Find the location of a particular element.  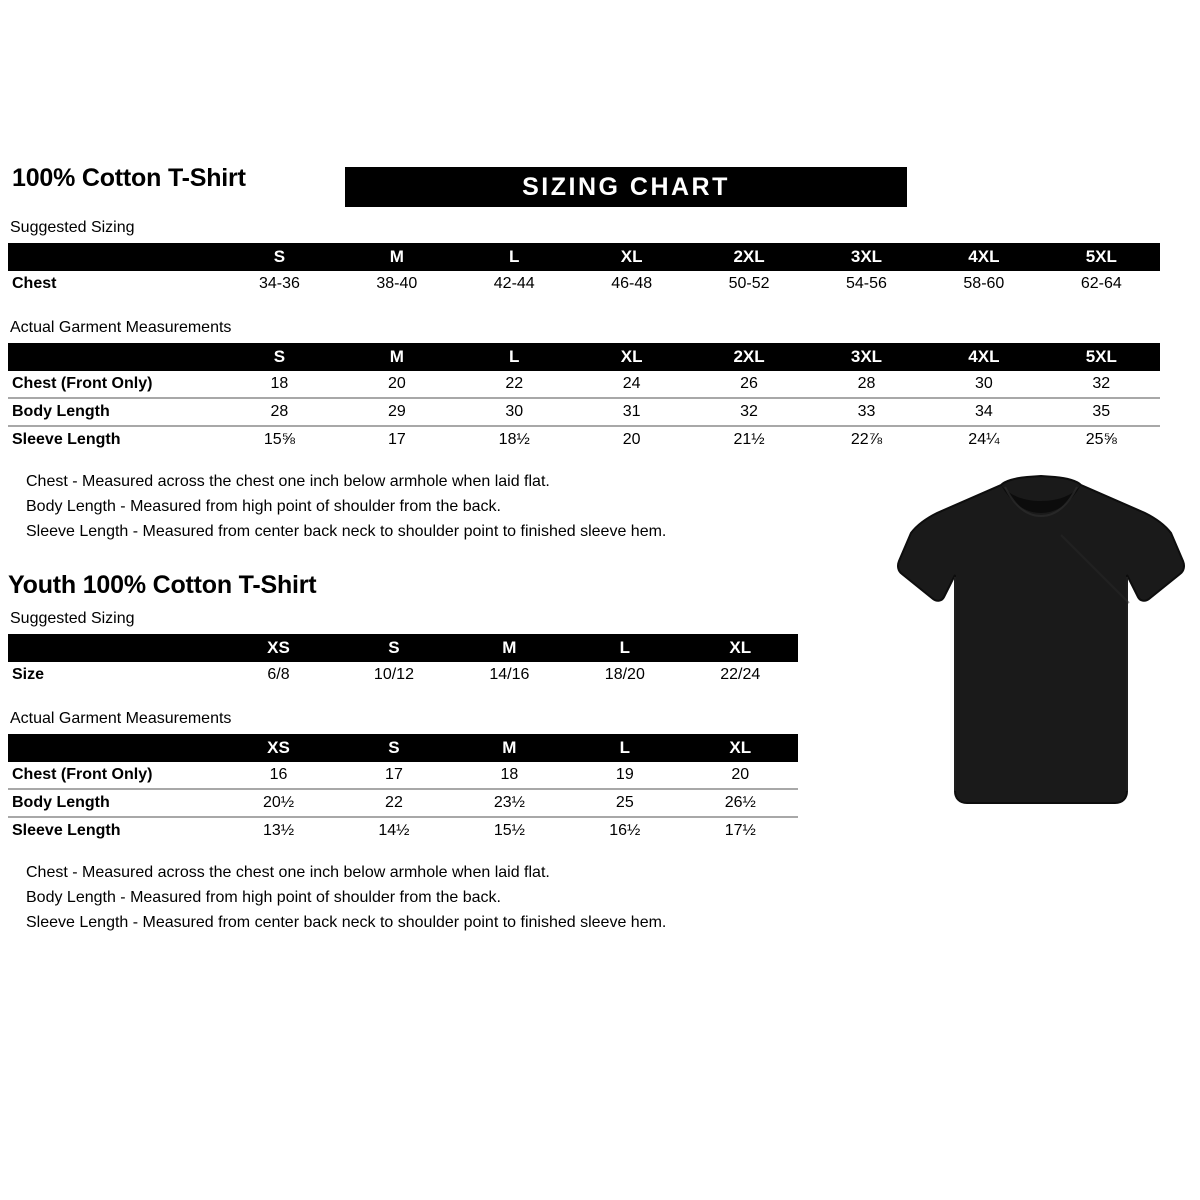

sizing-chart-banner: SIZING CHART is located at coordinates (626, 187).